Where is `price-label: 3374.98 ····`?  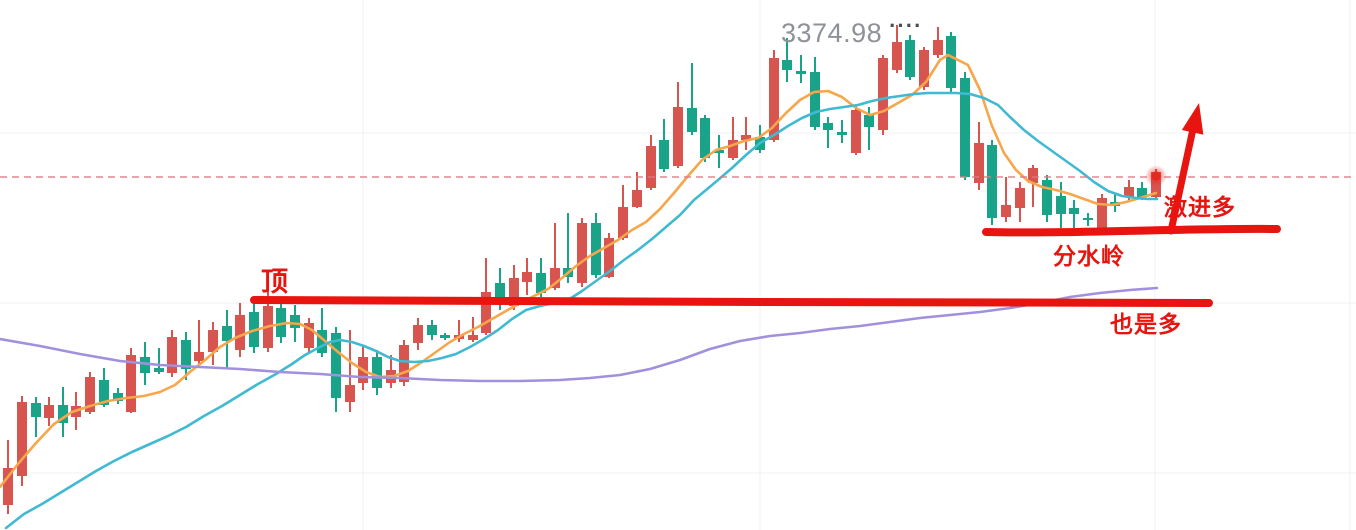
price-label: 3374.98 ···· is located at coordinates (851, 31).